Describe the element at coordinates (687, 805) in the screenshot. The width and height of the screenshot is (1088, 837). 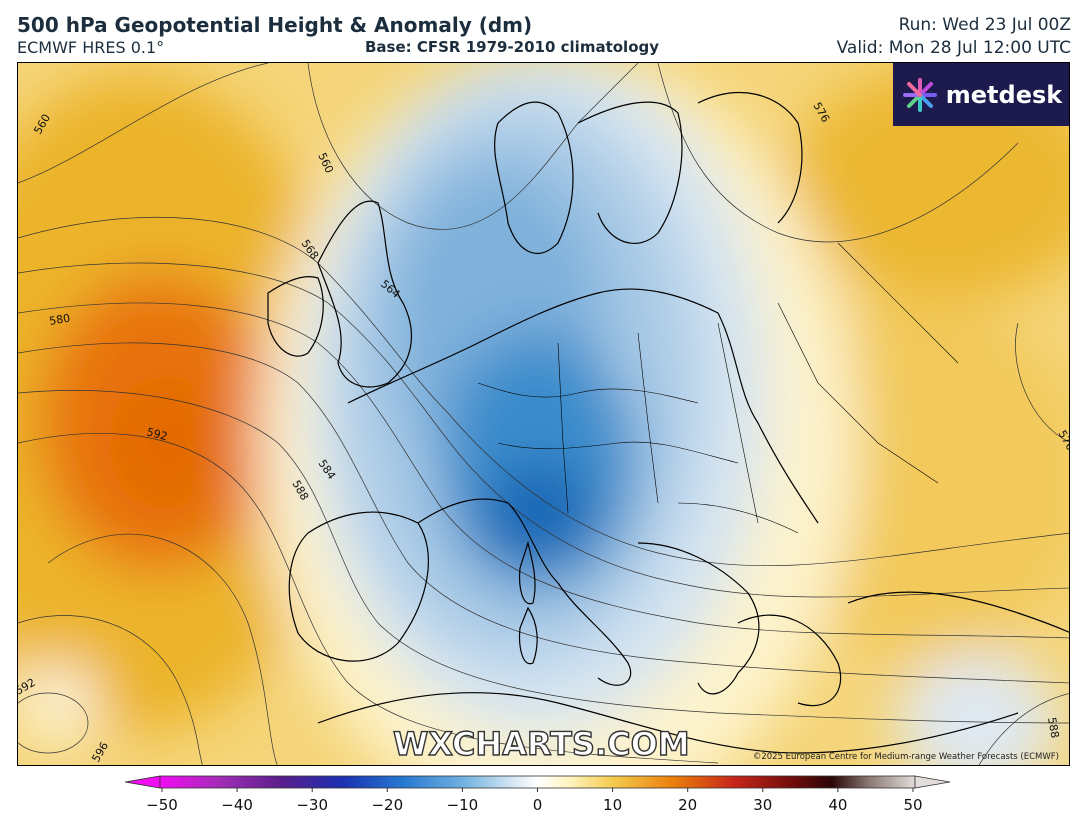
I see `colorbar-tick-label: 20` at that location.